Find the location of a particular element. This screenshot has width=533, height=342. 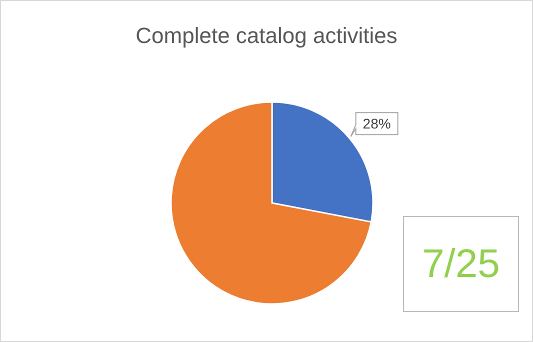

chart-title: Complete catalog activities is located at coordinates (266, 36).